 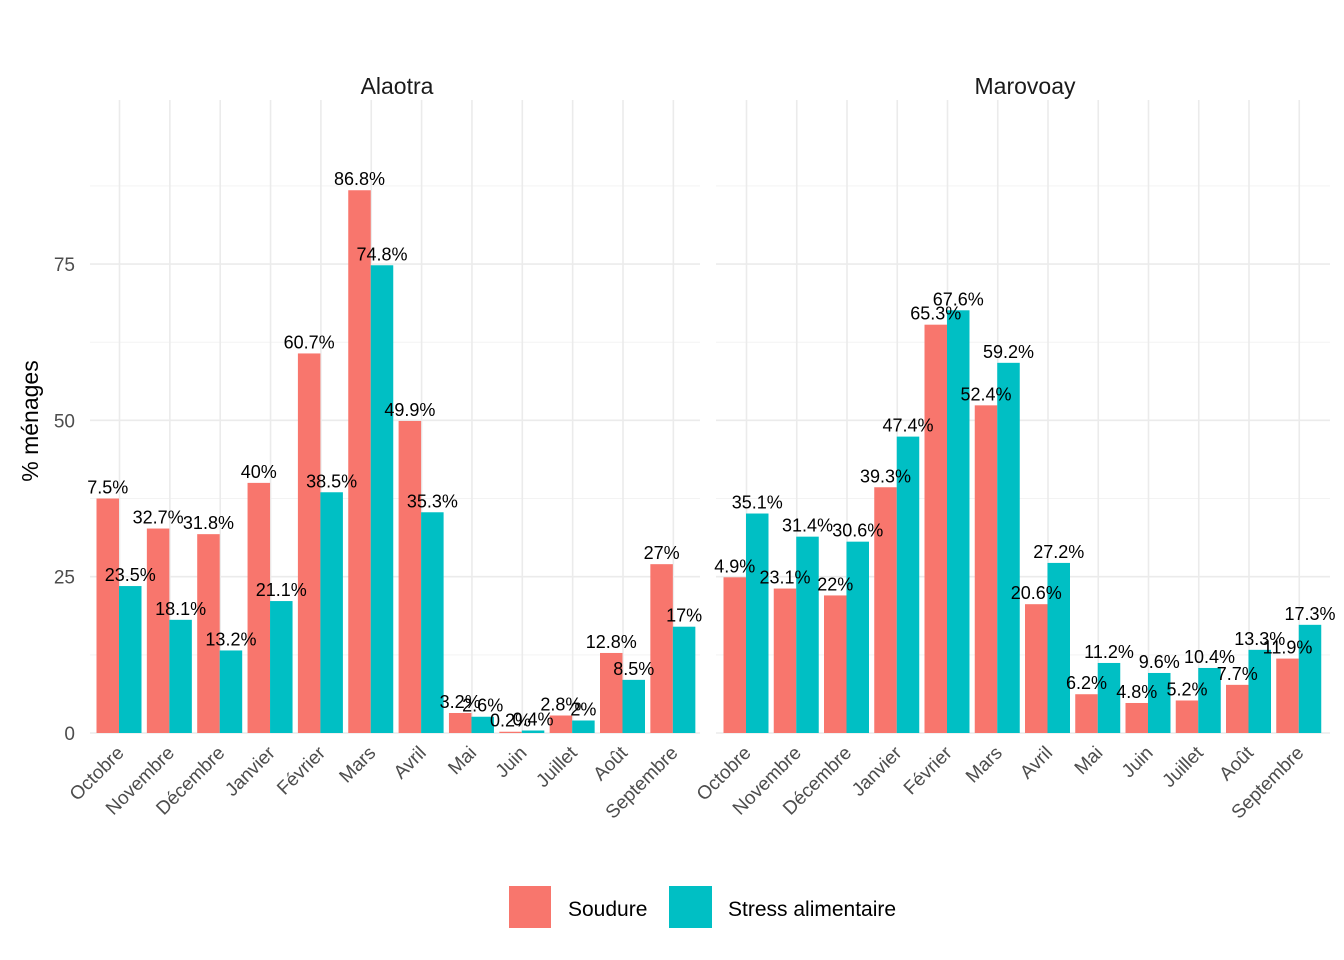 I want to click on data-label-stress-alimentaire-novembre: 31.4%, so click(x=807, y=526).